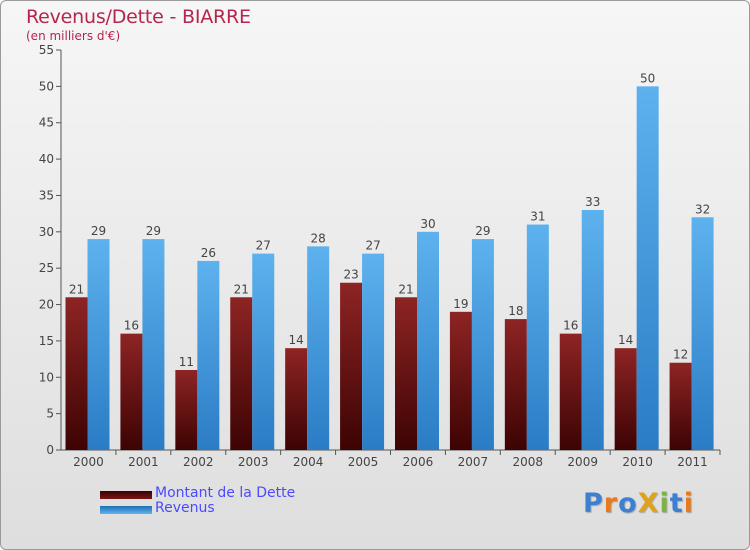 The image size is (750, 550). Describe the element at coordinates (185, 508) in the screenshot. I see `legend-label-revenus: Revenus` at that location.